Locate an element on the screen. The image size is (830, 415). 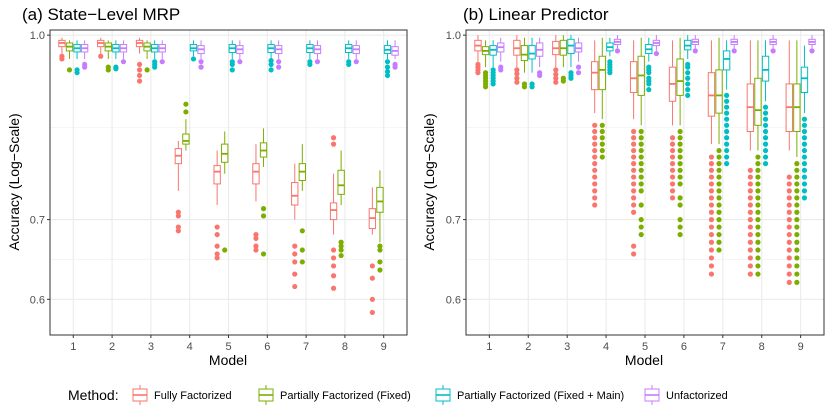
panel-a-title: (a) State−Level MRP is located at coordinates (101, 14).